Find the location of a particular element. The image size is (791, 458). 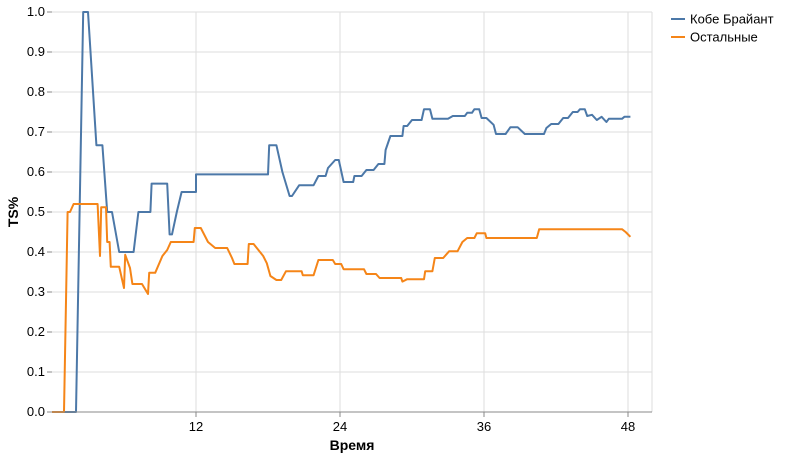

y-tick-label: 0.1 is located at coordinates (36, 371).